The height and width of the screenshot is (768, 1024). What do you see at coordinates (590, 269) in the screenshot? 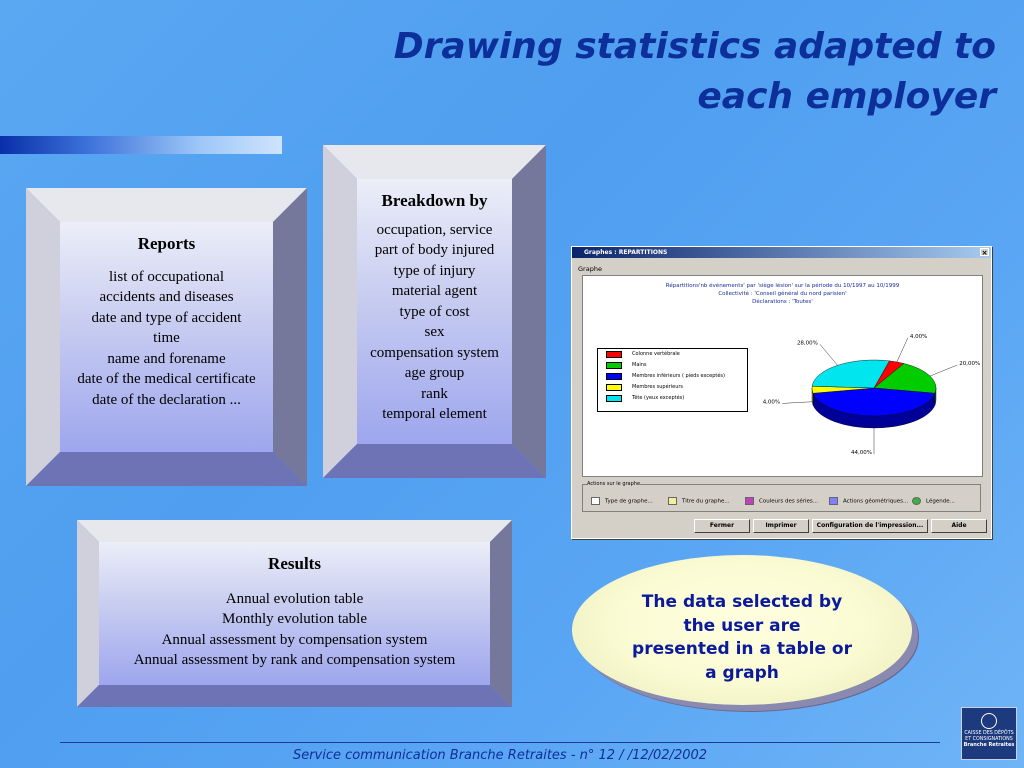
I see `graph-group-label: Graphe` at bounding box center [590, 269].